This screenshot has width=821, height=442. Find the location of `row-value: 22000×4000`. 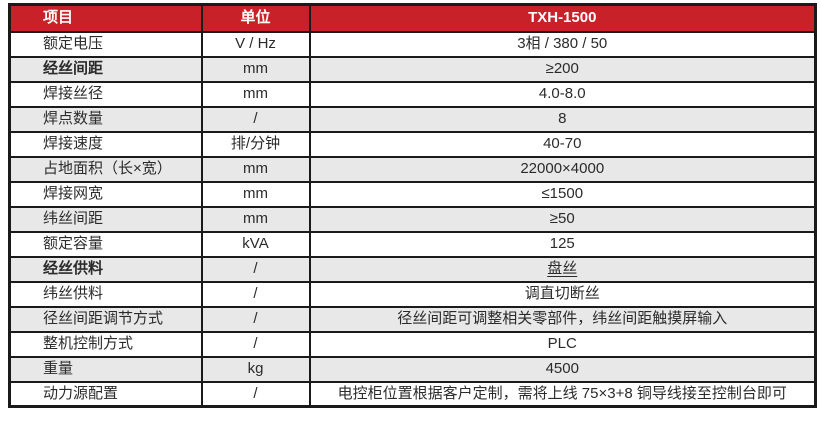

row-value: 22000×4000 is located at coordinates (562, 169).